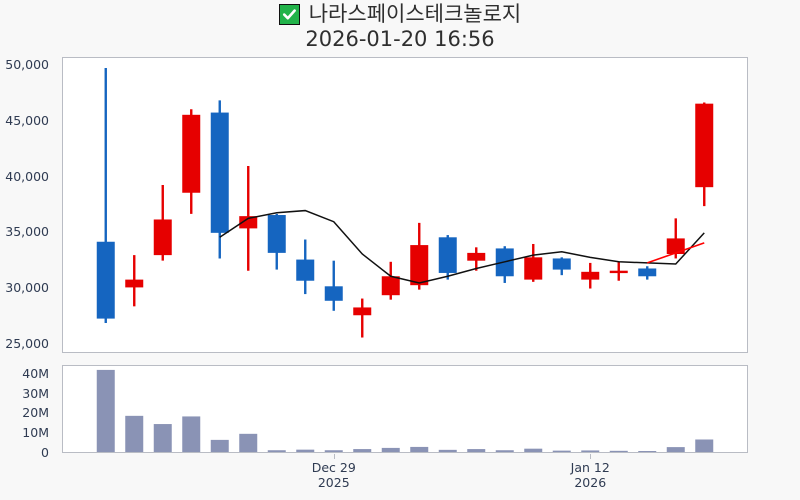  What do you see at coordinates (333, 467) in the screenshot?
I see `x-tick-label-line1: Dec 29` at bounding box center [333, 467].